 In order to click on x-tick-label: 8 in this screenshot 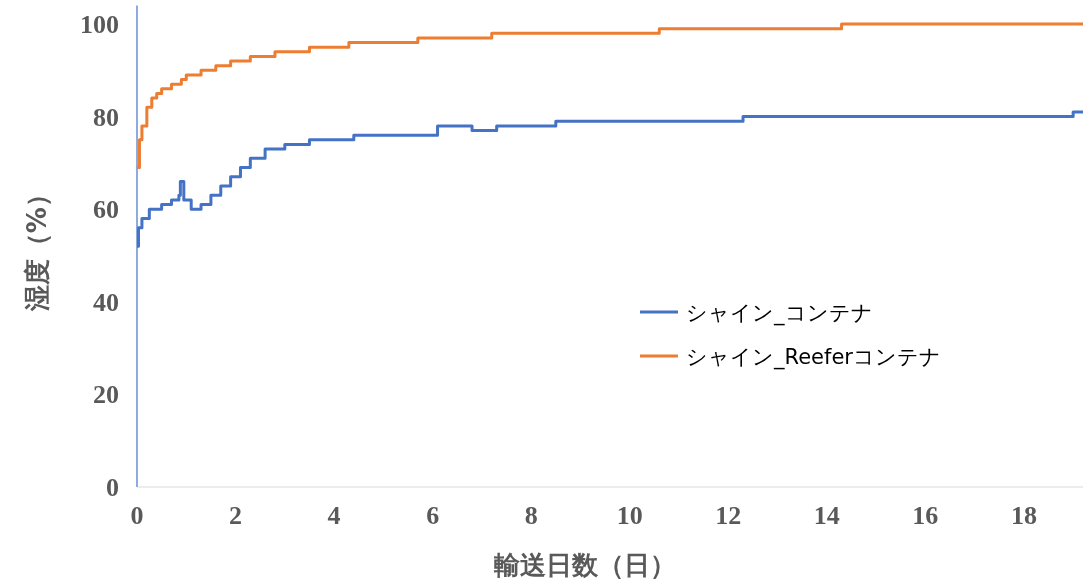, I will do `click(531, 515)`.